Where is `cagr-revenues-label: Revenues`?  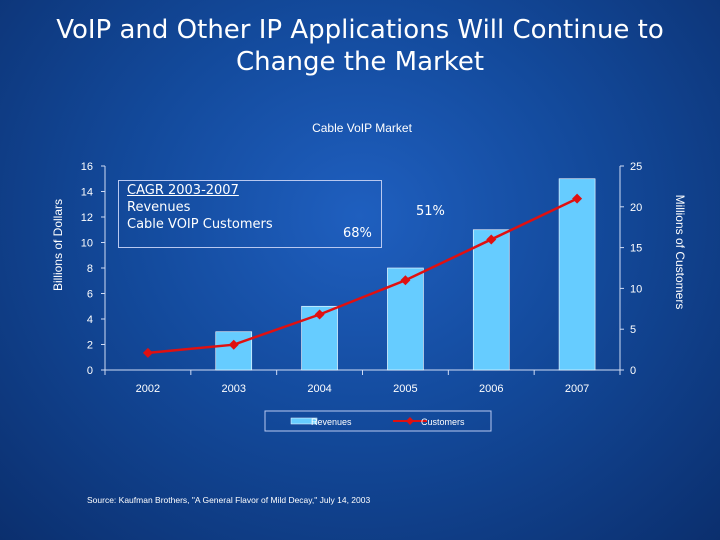
cagr-revenues-label: Revenues is located at coordinates (159, 207).